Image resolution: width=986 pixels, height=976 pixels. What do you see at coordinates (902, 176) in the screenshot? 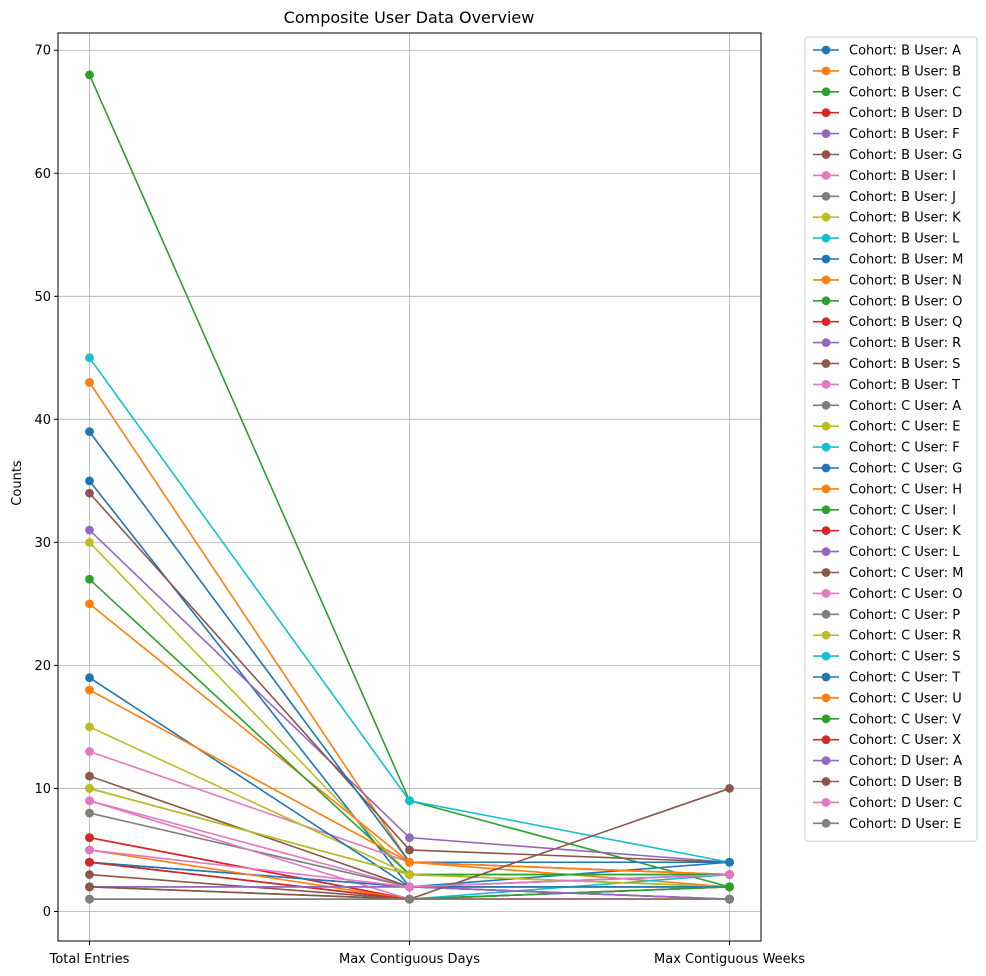
I see `legend-label: Cohort: B User: I` at bounding box center [902, 176].